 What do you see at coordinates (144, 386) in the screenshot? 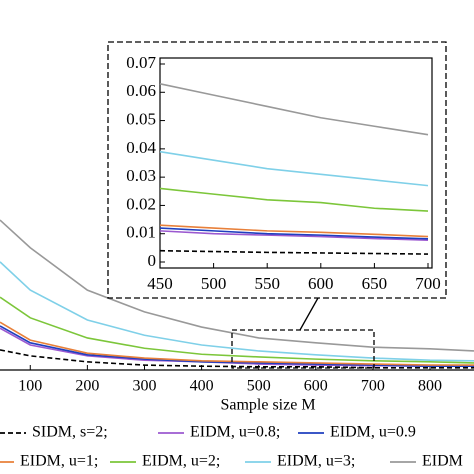
I see `x-tick-label: 300` at bounding box center [144, 386].